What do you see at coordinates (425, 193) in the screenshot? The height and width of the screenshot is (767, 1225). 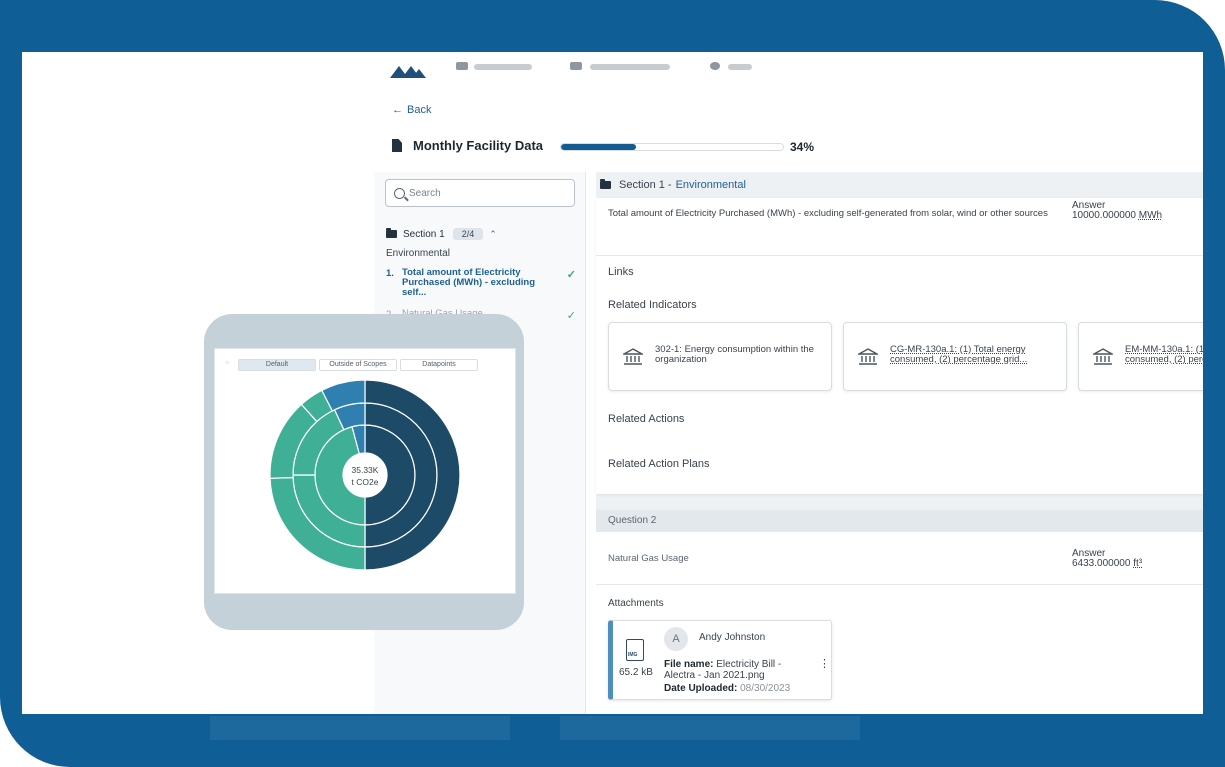 I see `search-placeholder: Search` at bounding box center [425, 193].